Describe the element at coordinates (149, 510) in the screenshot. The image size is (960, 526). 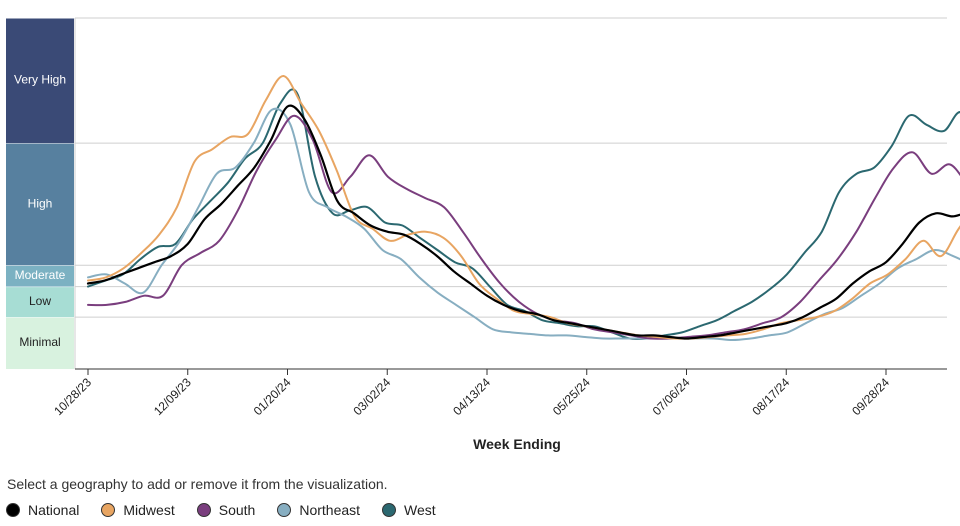
I see `legend-label-midwest: Midwest` at that location.